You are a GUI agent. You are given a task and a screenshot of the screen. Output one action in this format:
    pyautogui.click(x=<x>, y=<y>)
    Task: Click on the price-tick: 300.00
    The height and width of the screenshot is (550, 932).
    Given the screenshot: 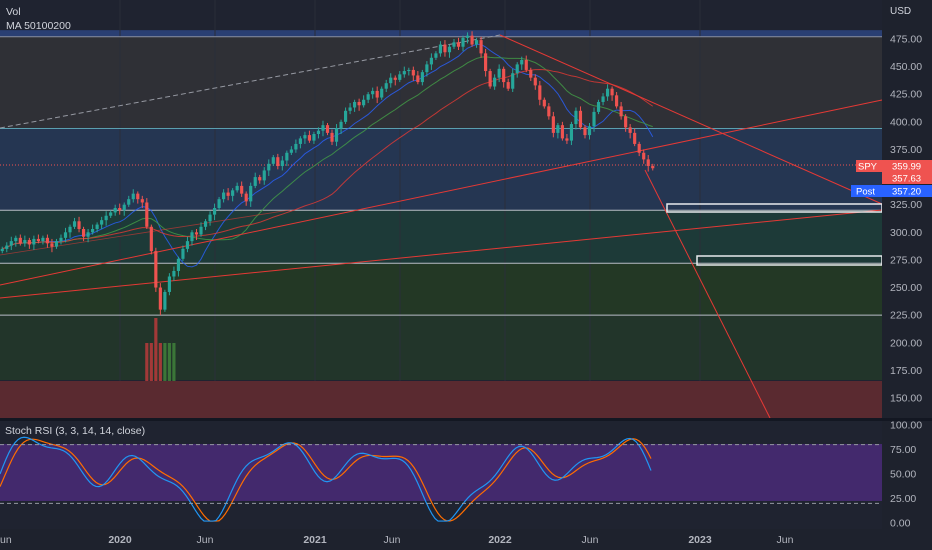 What is the action you would take?
    pyautogui.click(x=906, y=233)
    